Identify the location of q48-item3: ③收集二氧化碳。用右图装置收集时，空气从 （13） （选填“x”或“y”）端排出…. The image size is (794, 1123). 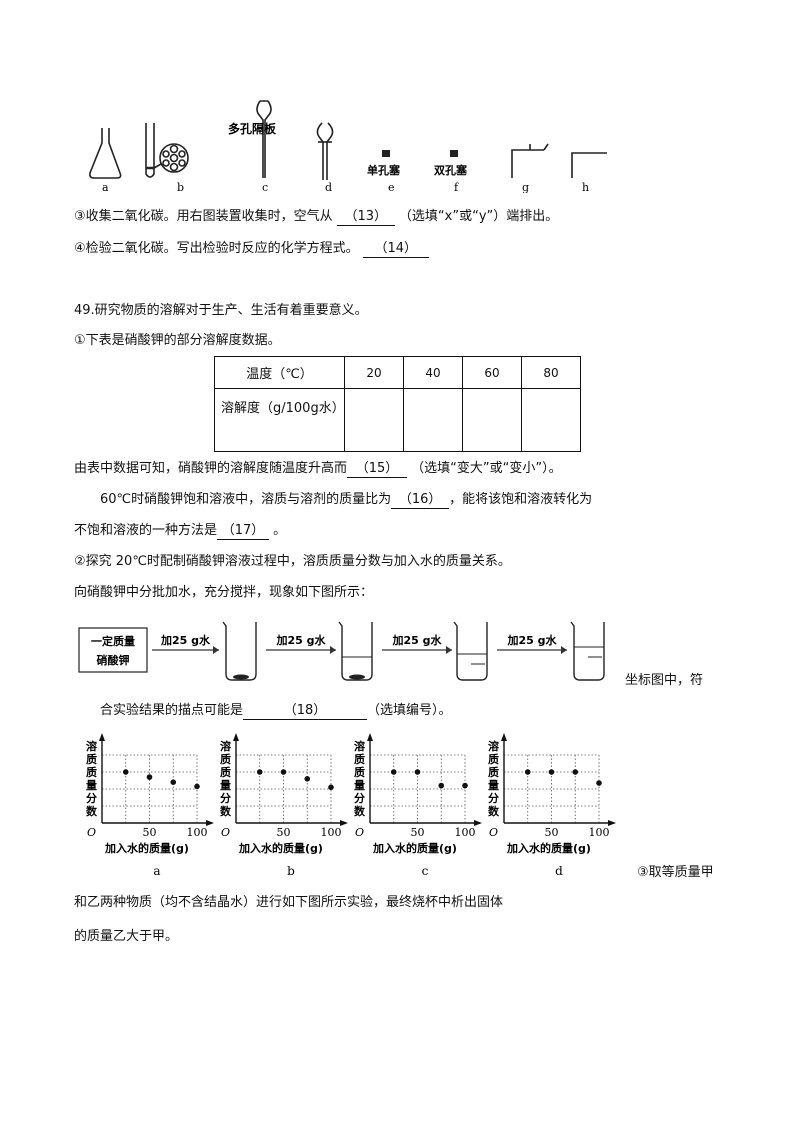
(316, 217).